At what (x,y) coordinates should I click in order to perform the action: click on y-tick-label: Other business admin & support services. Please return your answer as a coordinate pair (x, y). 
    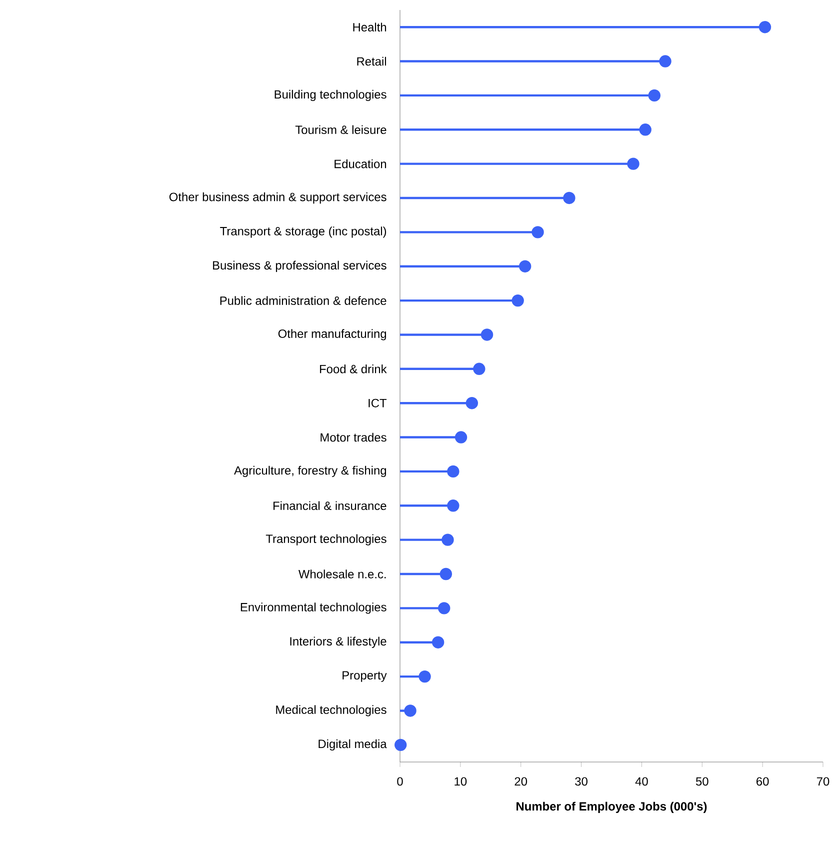
    Looking at the image, I should click on (277, 198).